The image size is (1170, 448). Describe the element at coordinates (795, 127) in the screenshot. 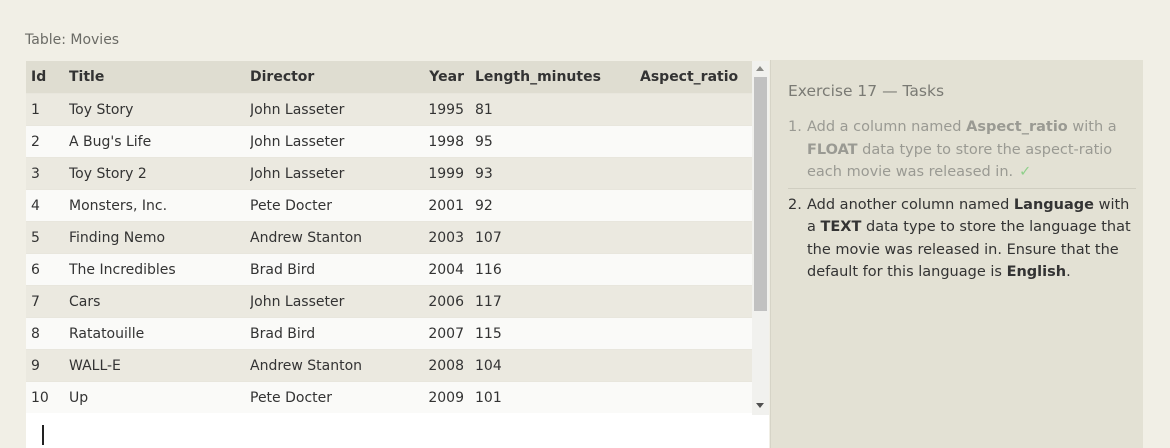

I see `task-number: 1.` at that location.